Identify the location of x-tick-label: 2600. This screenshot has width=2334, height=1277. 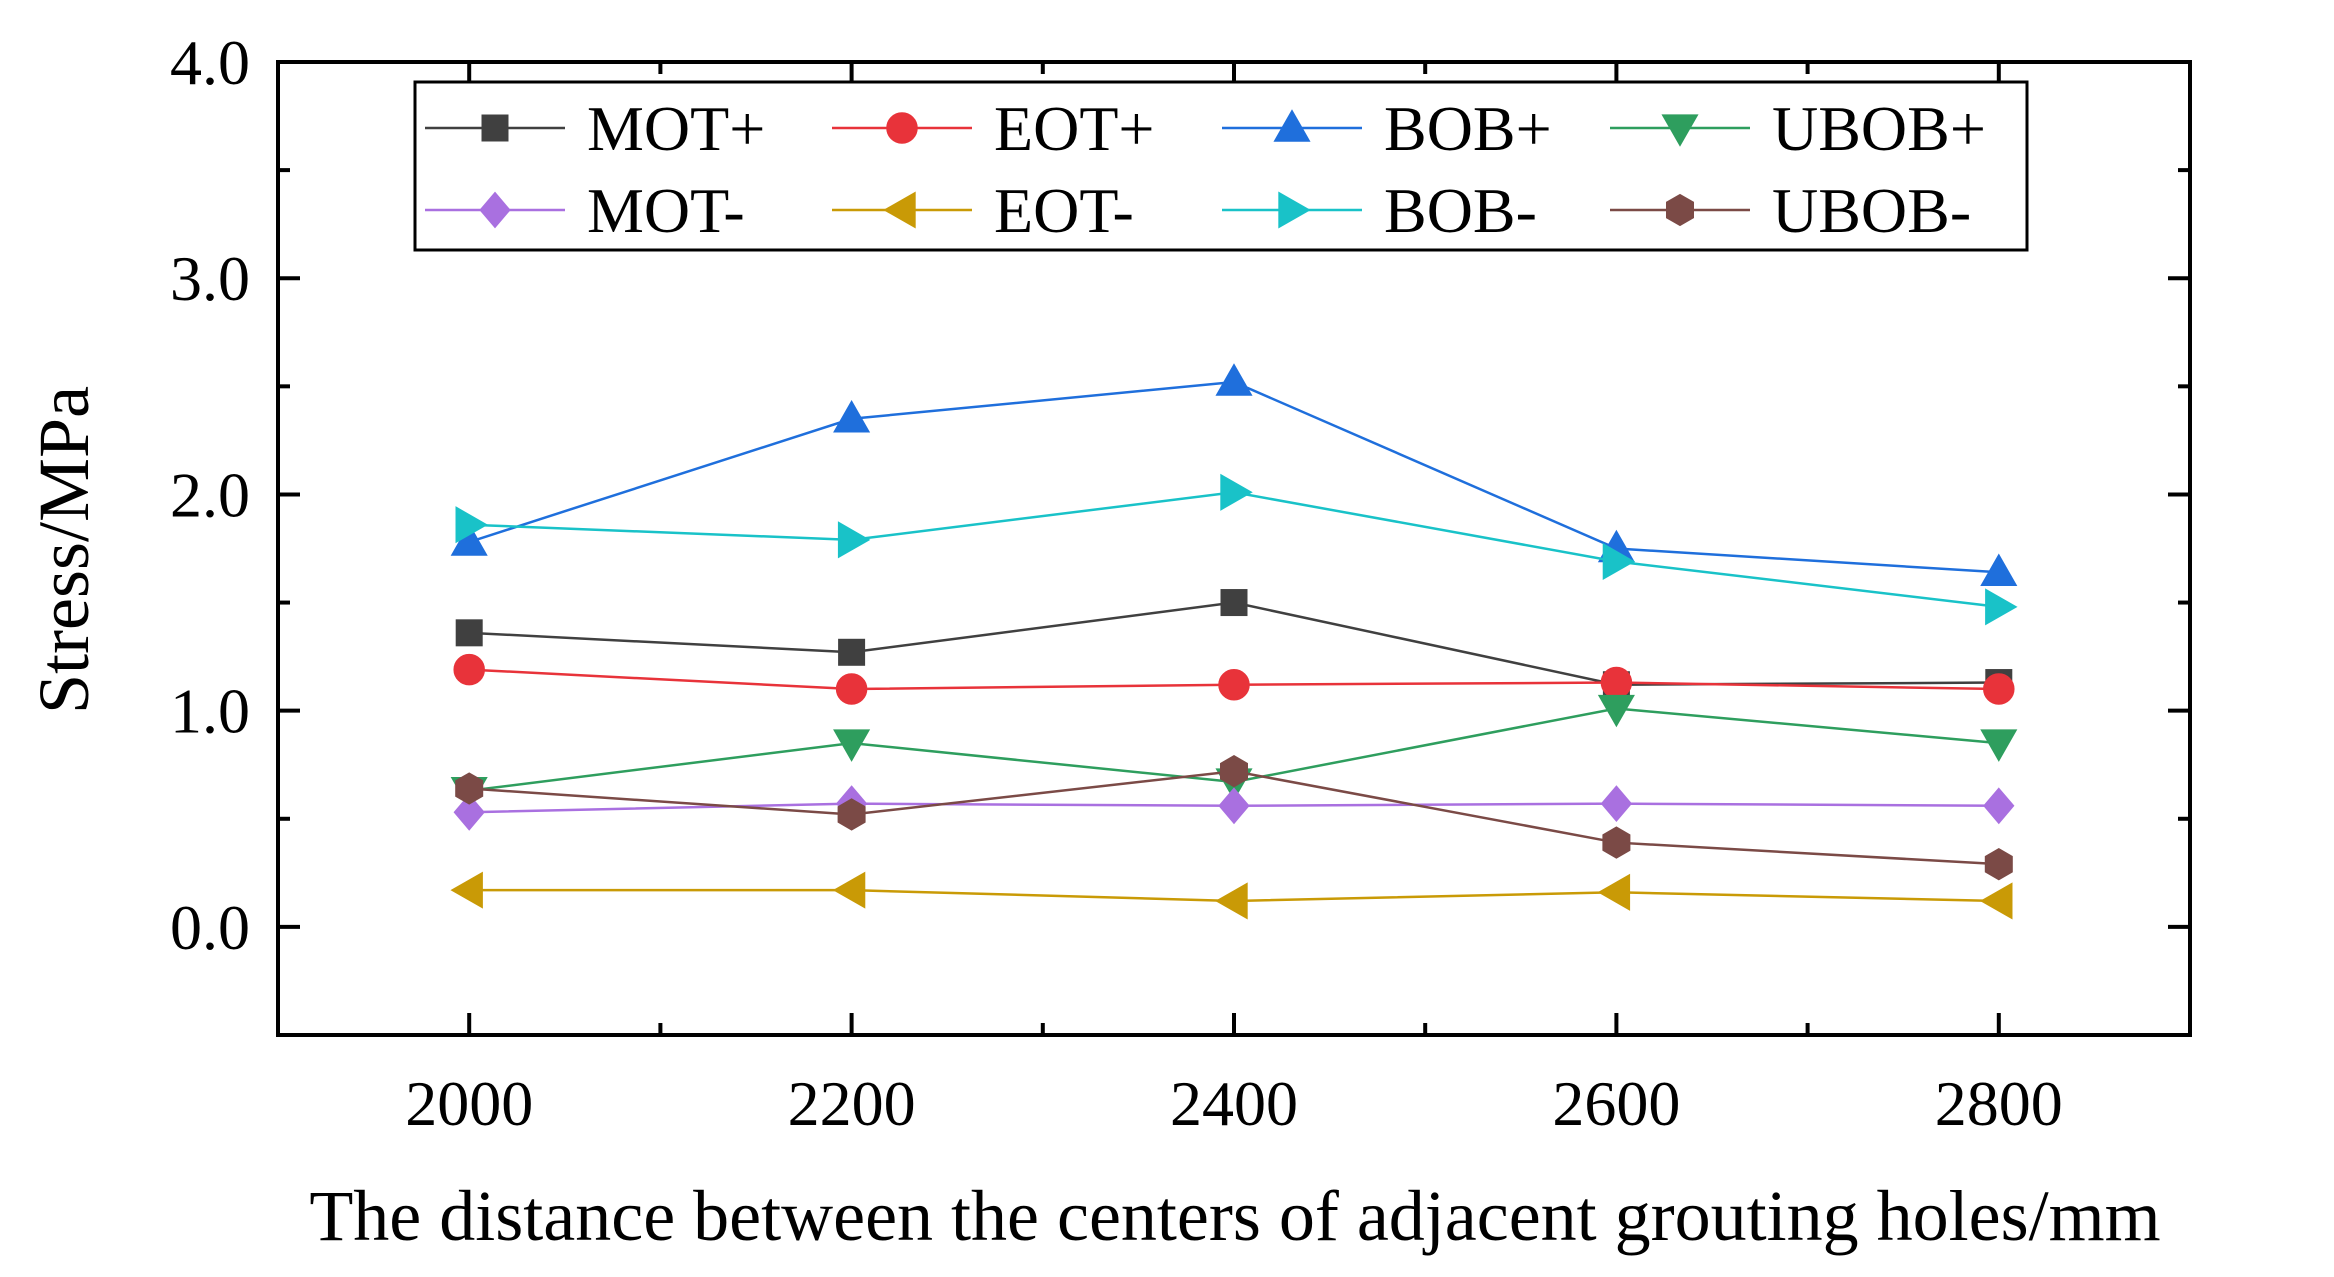
(1616, 1103).